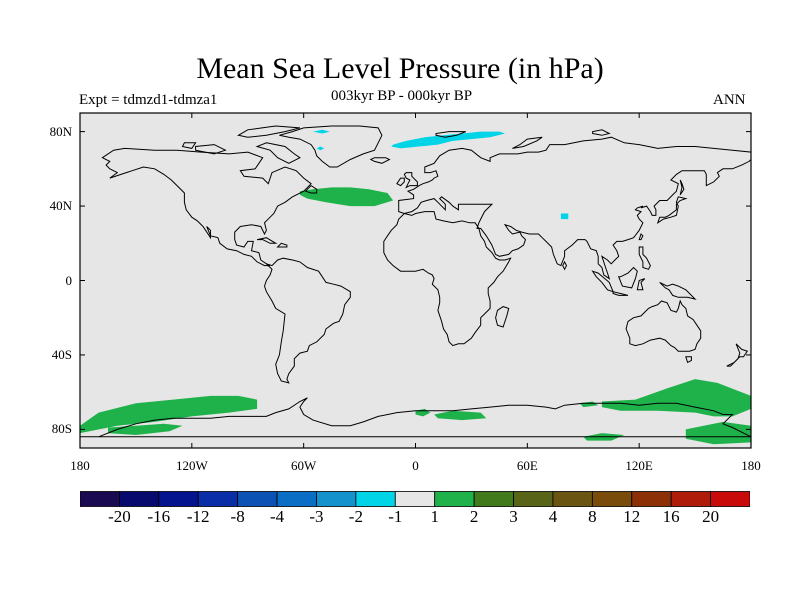  Describe the element at coordinates (447, 279) in the screenshot. I see `coastline-africa` at that location.